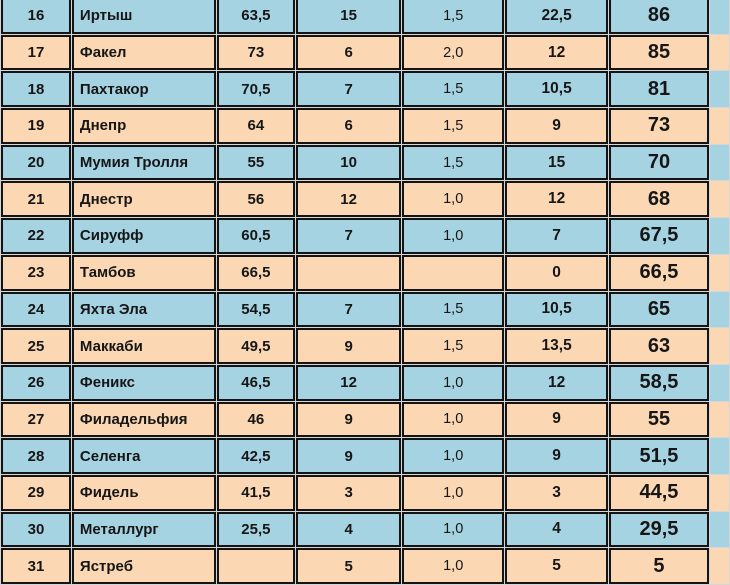 This screenshot has width=730, height=585. Describe the element at coordinates (143, 456) in the screenshot. I see `team-name-cell: Селенга` at that location.